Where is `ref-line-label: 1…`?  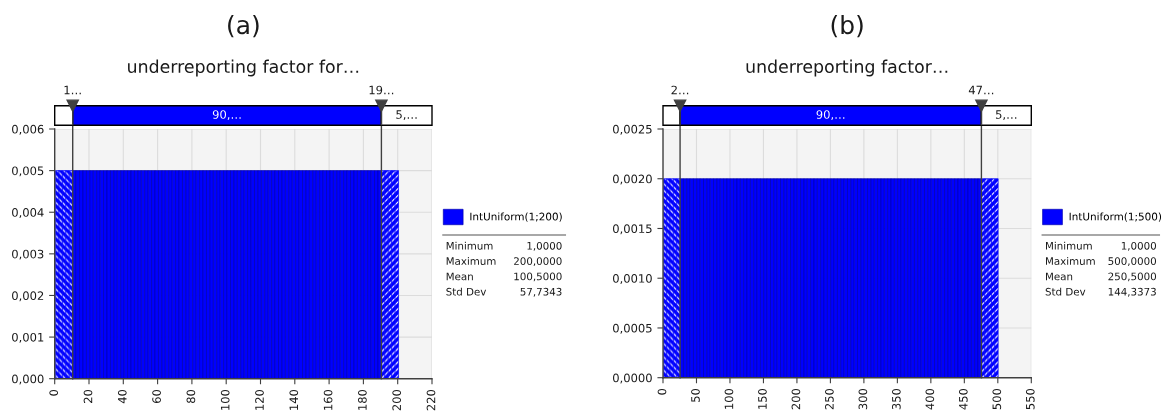 ref-line-label: 1… is located at coordinates (72, 90).